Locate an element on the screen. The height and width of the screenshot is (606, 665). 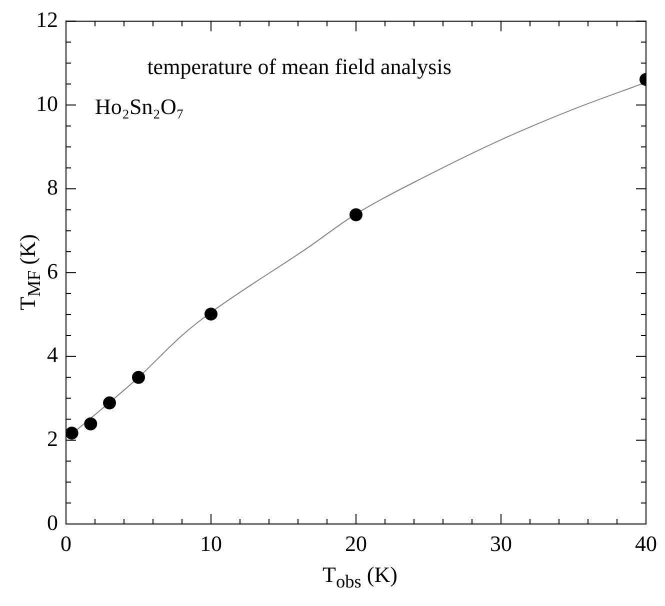
y-tick-label: 2 is located at coordinates (52, 438).